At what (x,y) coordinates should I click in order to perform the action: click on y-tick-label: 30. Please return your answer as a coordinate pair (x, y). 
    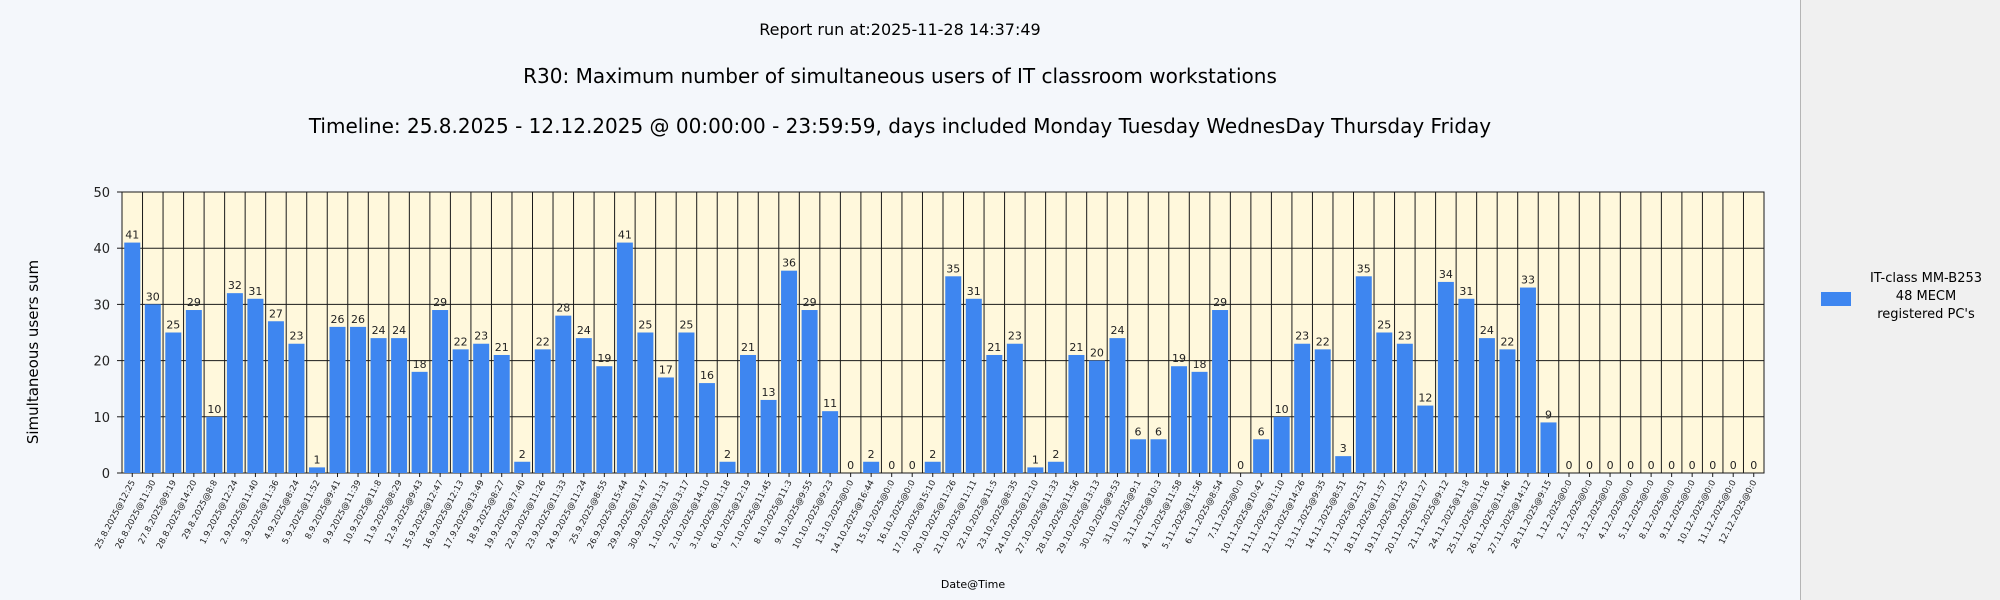
    Looking at the image, I should click on (101, 305).